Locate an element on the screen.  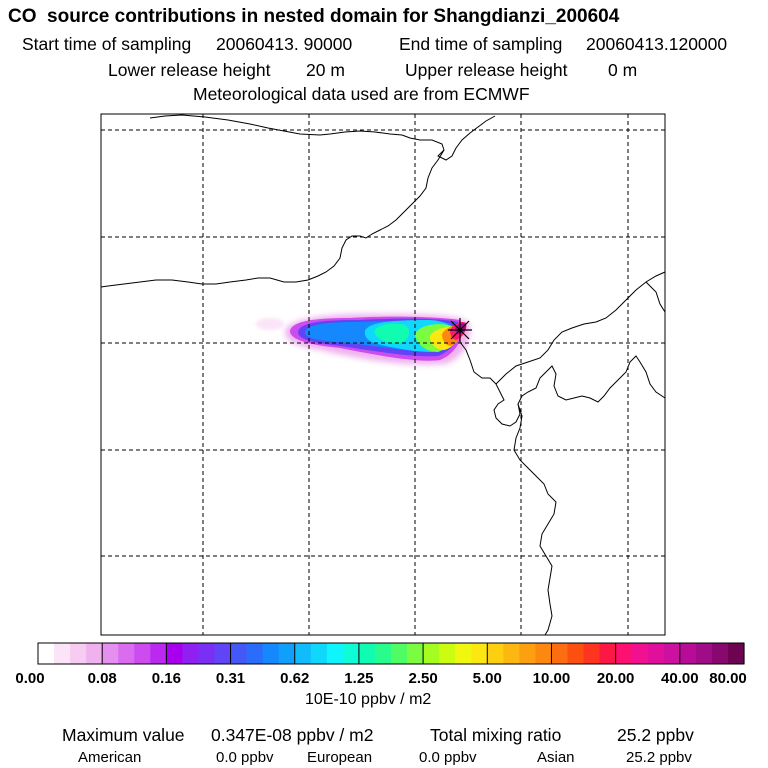
region-asian-value: 25.2 ppbv is located at coordinates (659, 757).